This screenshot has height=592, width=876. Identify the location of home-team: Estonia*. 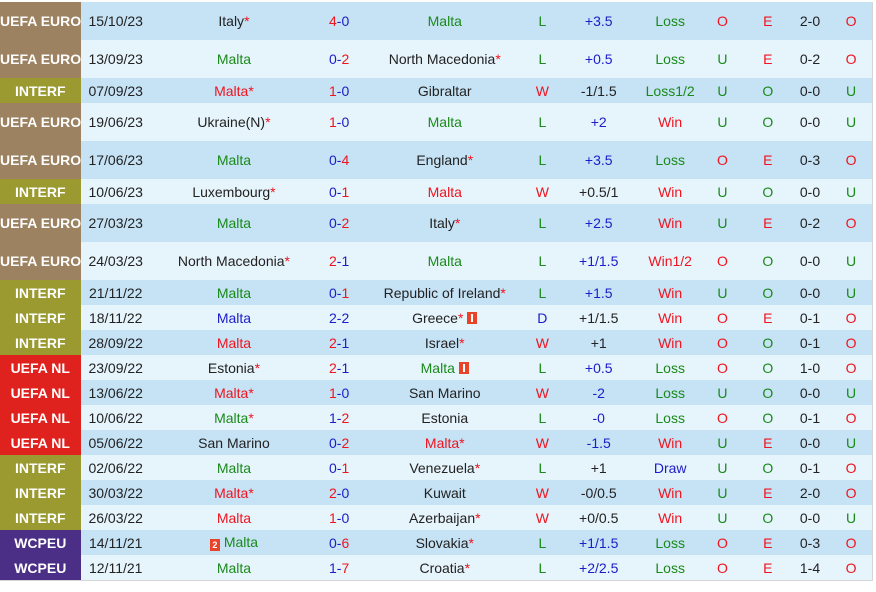
(233, 367).